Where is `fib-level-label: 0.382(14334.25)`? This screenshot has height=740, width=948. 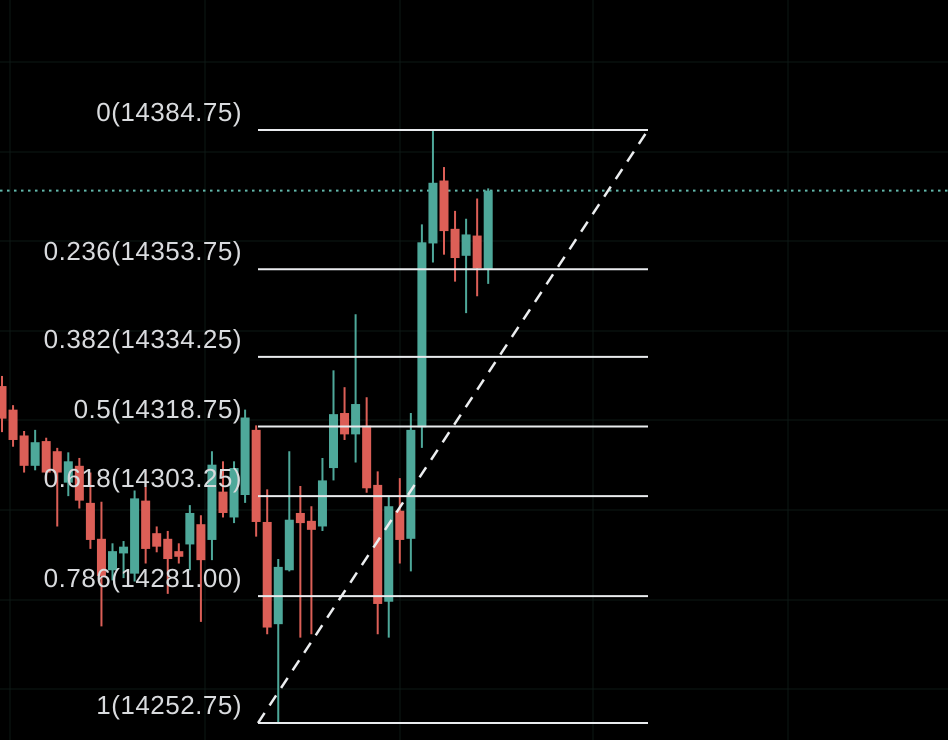 fib-level-label: 0.382(14334.25) is located at coordinates (142, 338).